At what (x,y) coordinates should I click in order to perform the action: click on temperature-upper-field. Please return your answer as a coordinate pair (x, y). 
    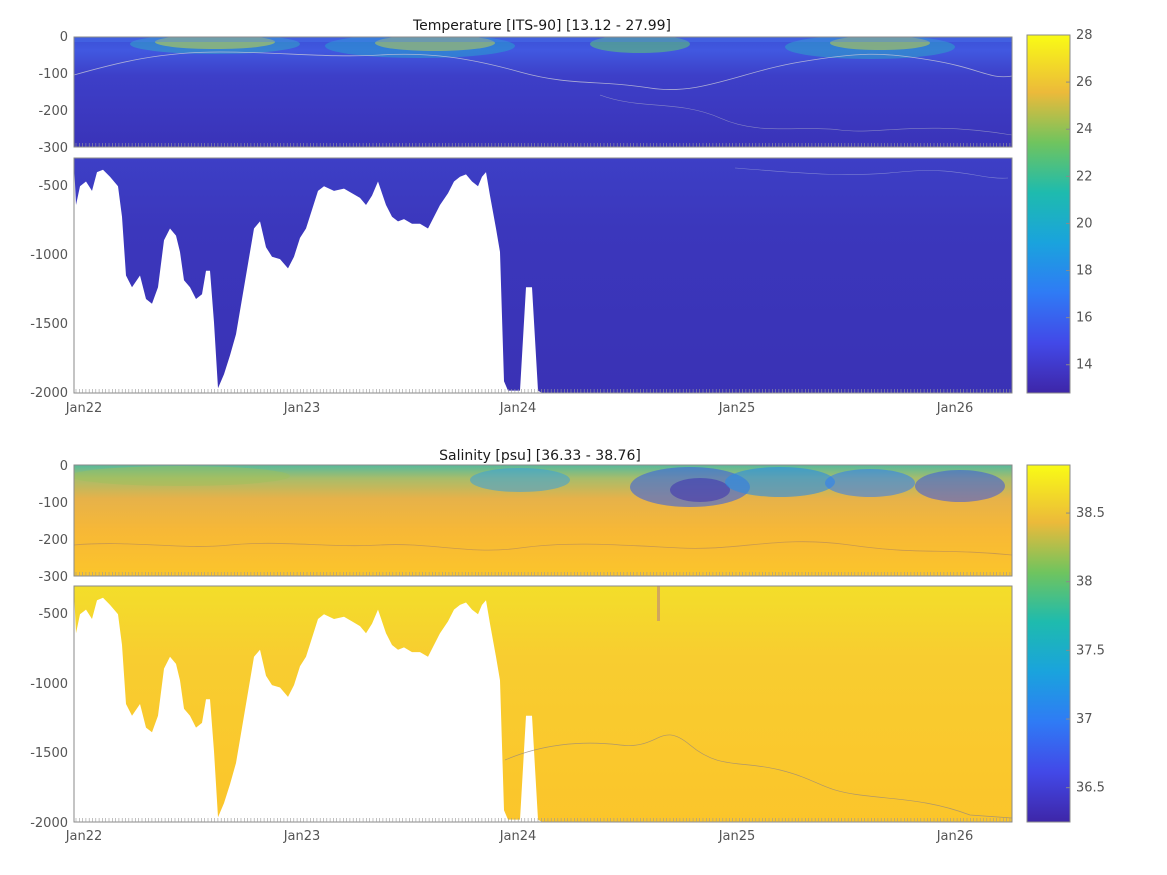
    Looking at the image, I should click on (543, 92).